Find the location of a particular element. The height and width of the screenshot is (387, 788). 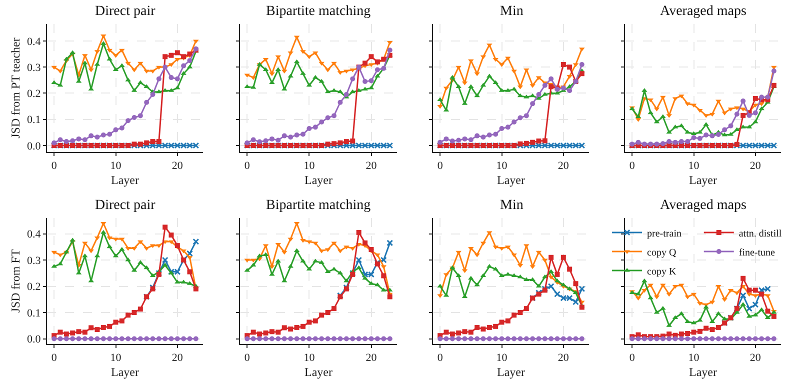

legend-label: pre-train is located at coordinates (664, 234).